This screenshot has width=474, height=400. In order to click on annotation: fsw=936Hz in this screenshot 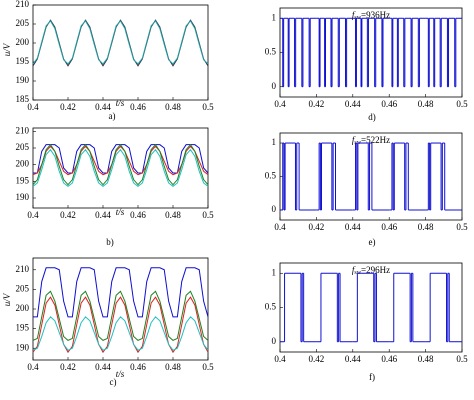, I will do `click(371, 15)`.